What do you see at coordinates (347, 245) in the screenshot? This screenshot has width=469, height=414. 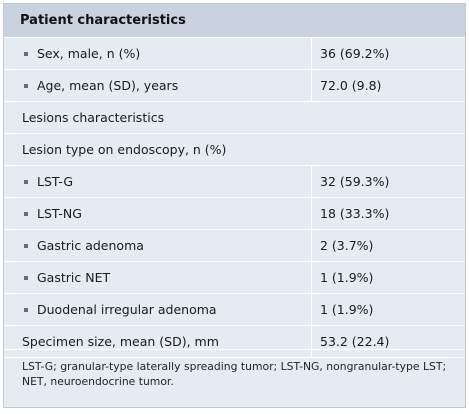 I see `row-value: 2 (3.7%)` at bounding box center [347, 245].